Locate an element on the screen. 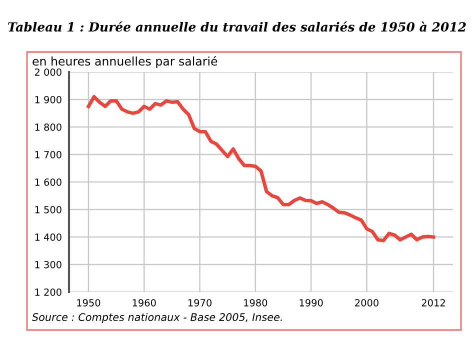 The height and width of the screenshot is (358, 474). y-tick-label: 1 200 is located at coordinates (48, 292).